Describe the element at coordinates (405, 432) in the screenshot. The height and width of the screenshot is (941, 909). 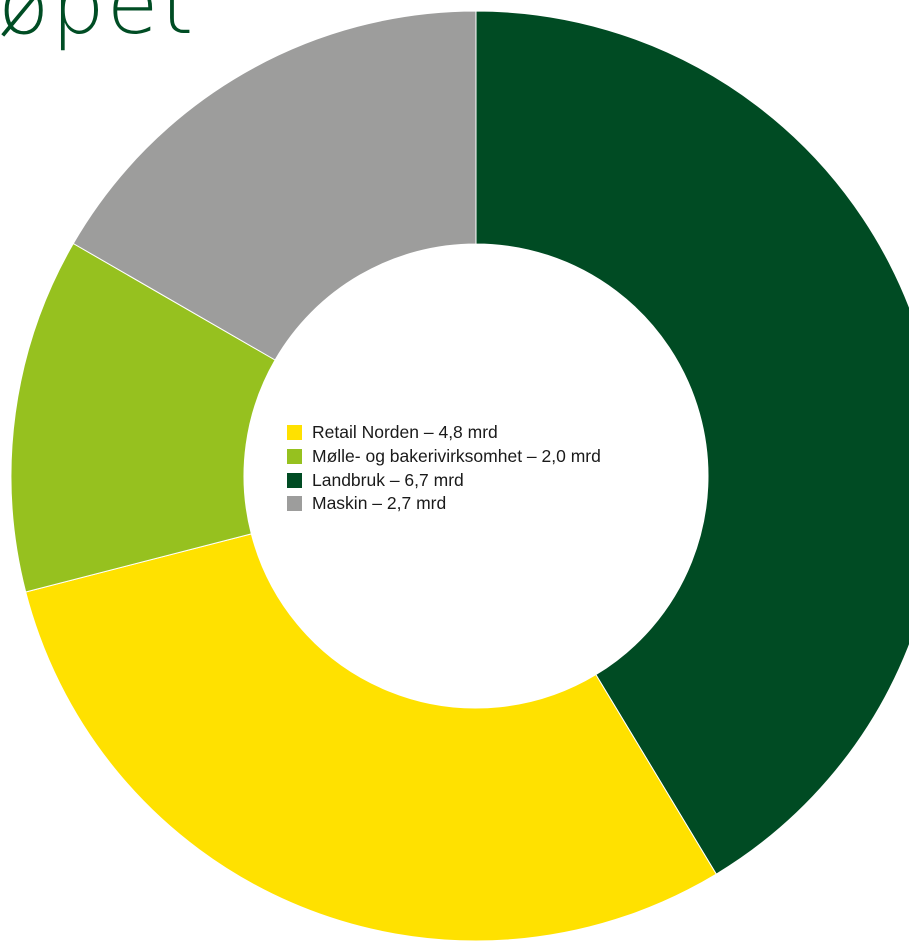
I see `legend-label: Retail Norden – 4,8 mrd` at that location.